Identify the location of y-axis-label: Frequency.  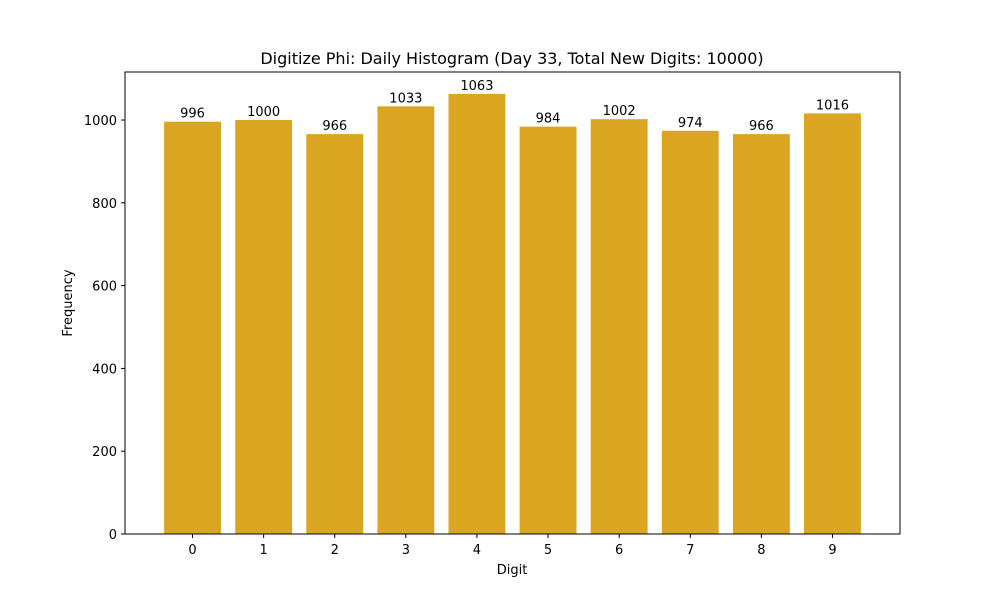
(68, 302).